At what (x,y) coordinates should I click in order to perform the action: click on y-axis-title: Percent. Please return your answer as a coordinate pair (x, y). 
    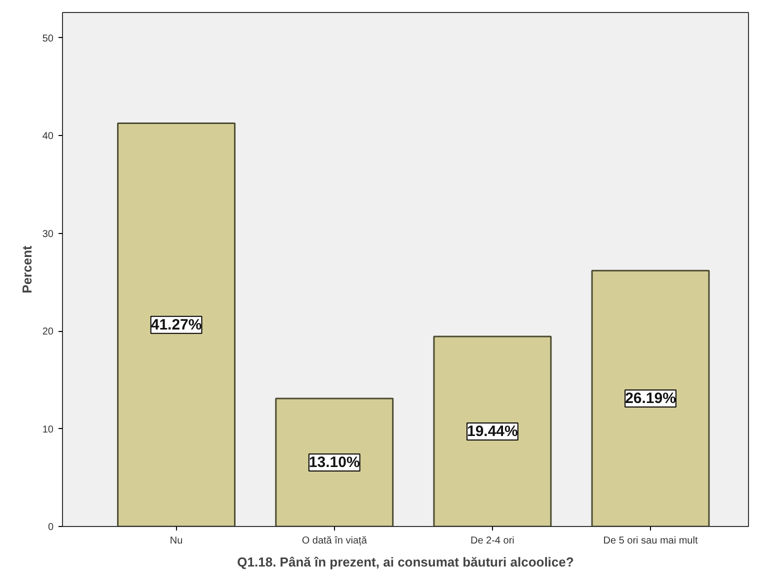
    Looking at the image, I should click on (26, 269).